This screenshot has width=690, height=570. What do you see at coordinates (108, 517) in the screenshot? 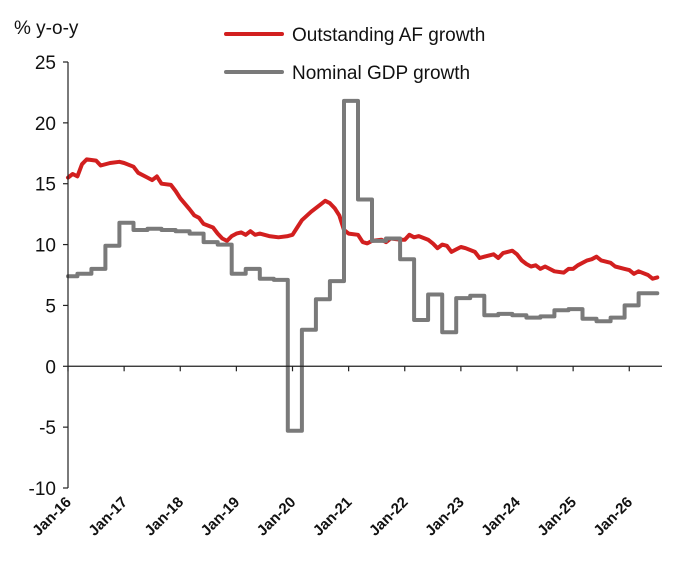
I see `x-tick-label: Jan-17` at bounding box center [108, 517].